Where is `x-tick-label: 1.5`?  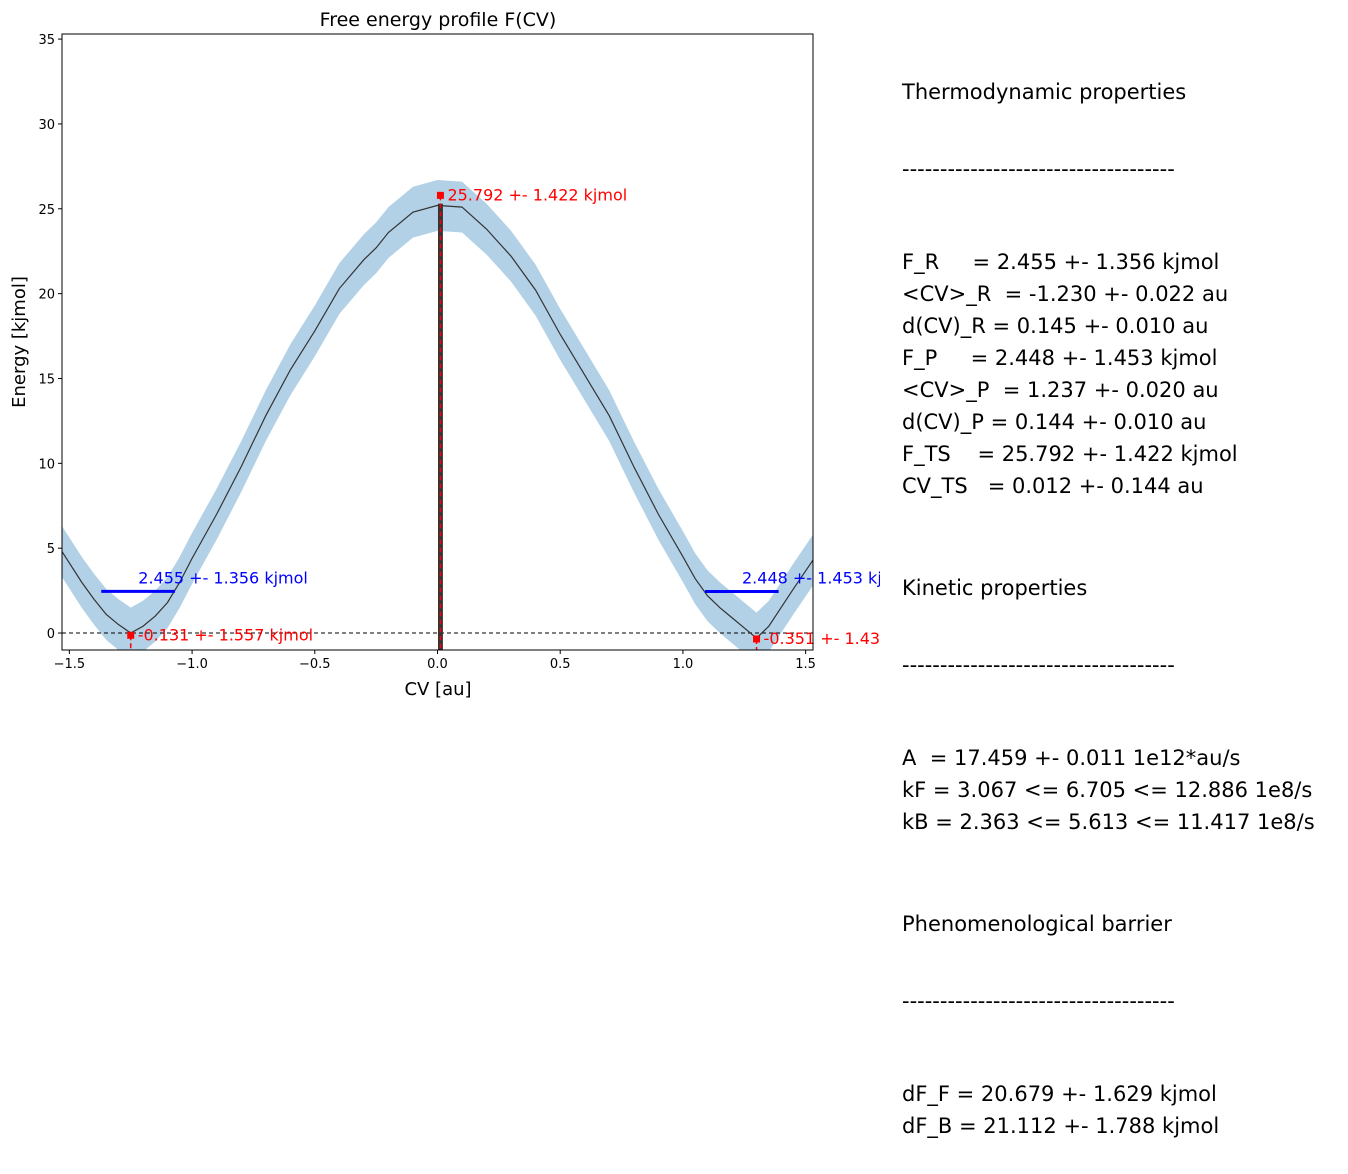
x-tick-label: 1.5 is located at coordinates (805, 664).